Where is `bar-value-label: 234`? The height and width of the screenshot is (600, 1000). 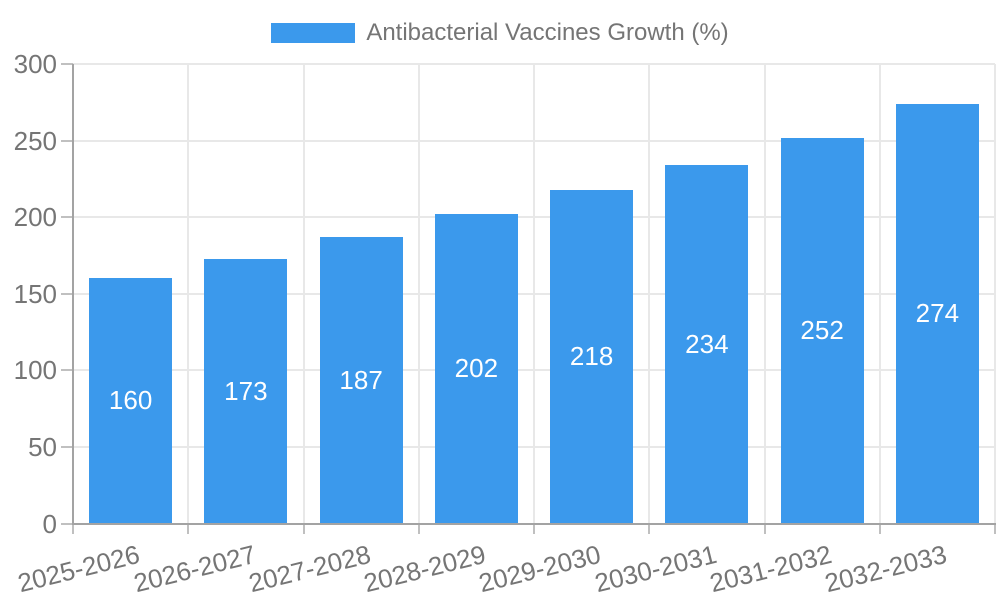 bar-value-label: 234 is located at coordinates (707, 343).